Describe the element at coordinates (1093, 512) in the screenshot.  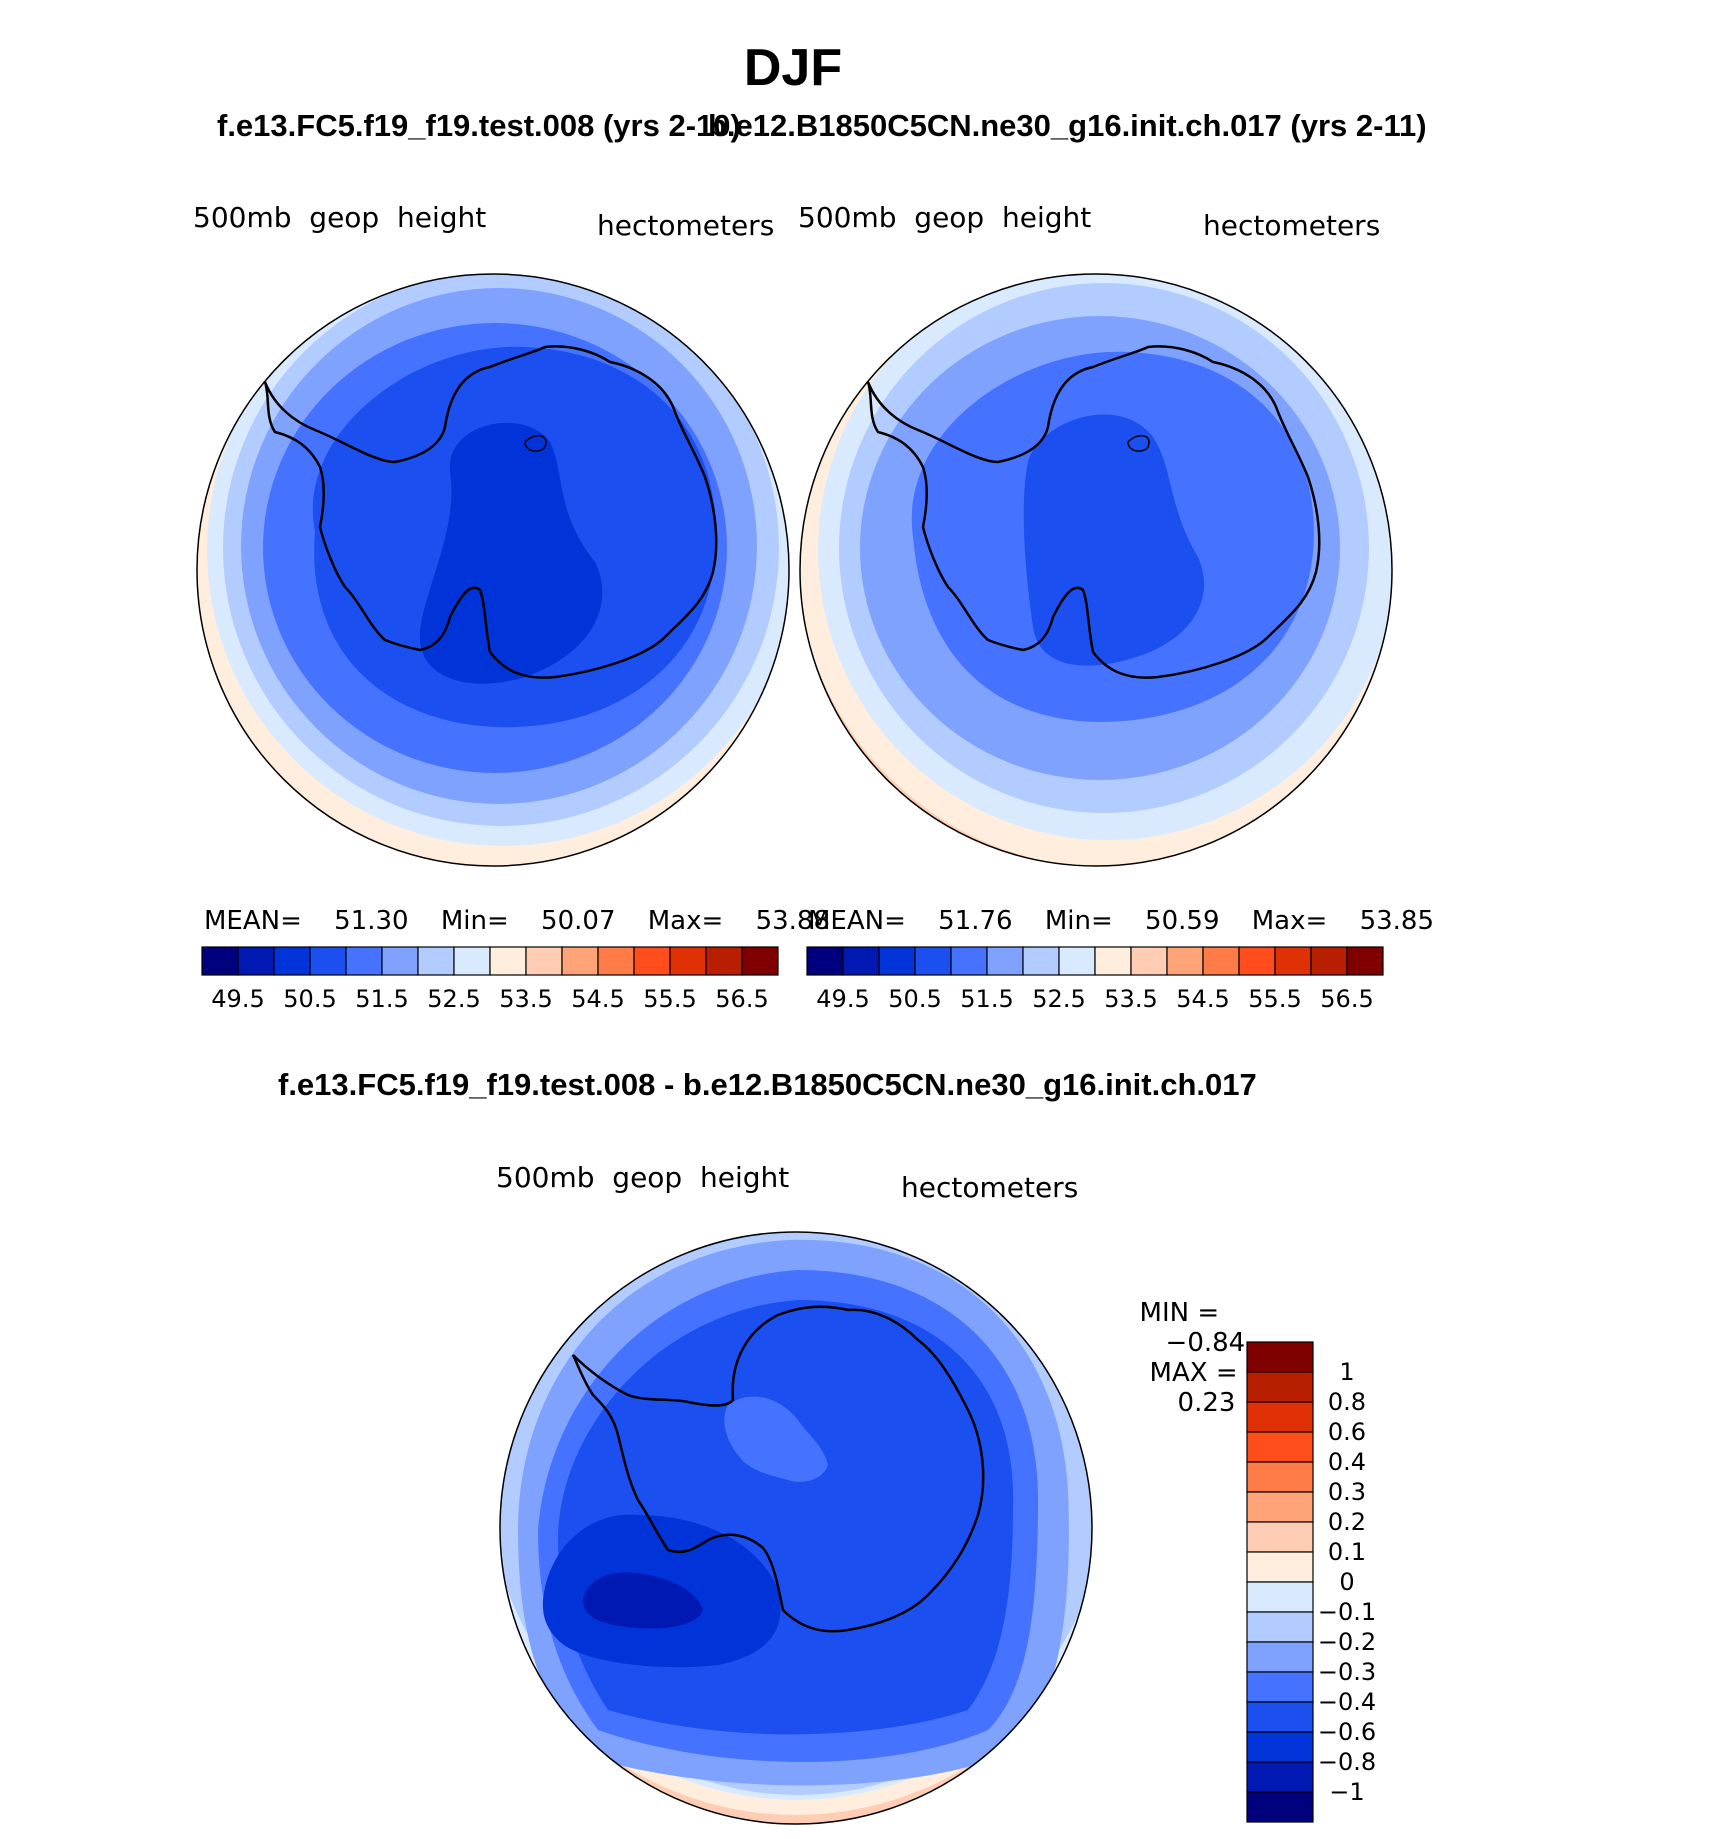
I see `right-antarctica-coastline` at that location.